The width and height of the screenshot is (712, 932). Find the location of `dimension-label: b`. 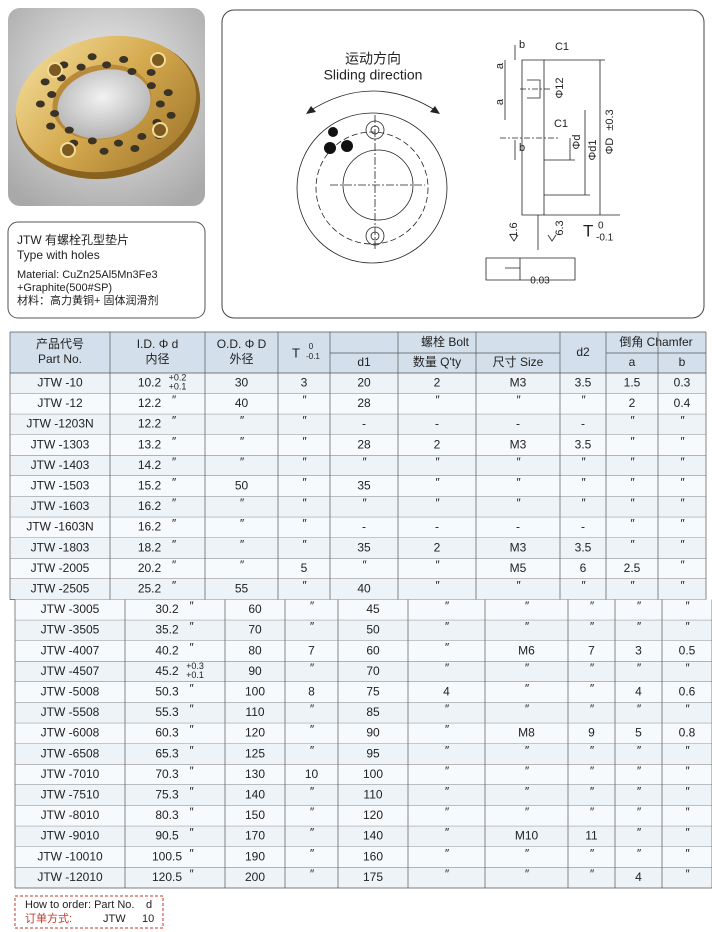

dimension-label: b is located at coordinates (522, 148).